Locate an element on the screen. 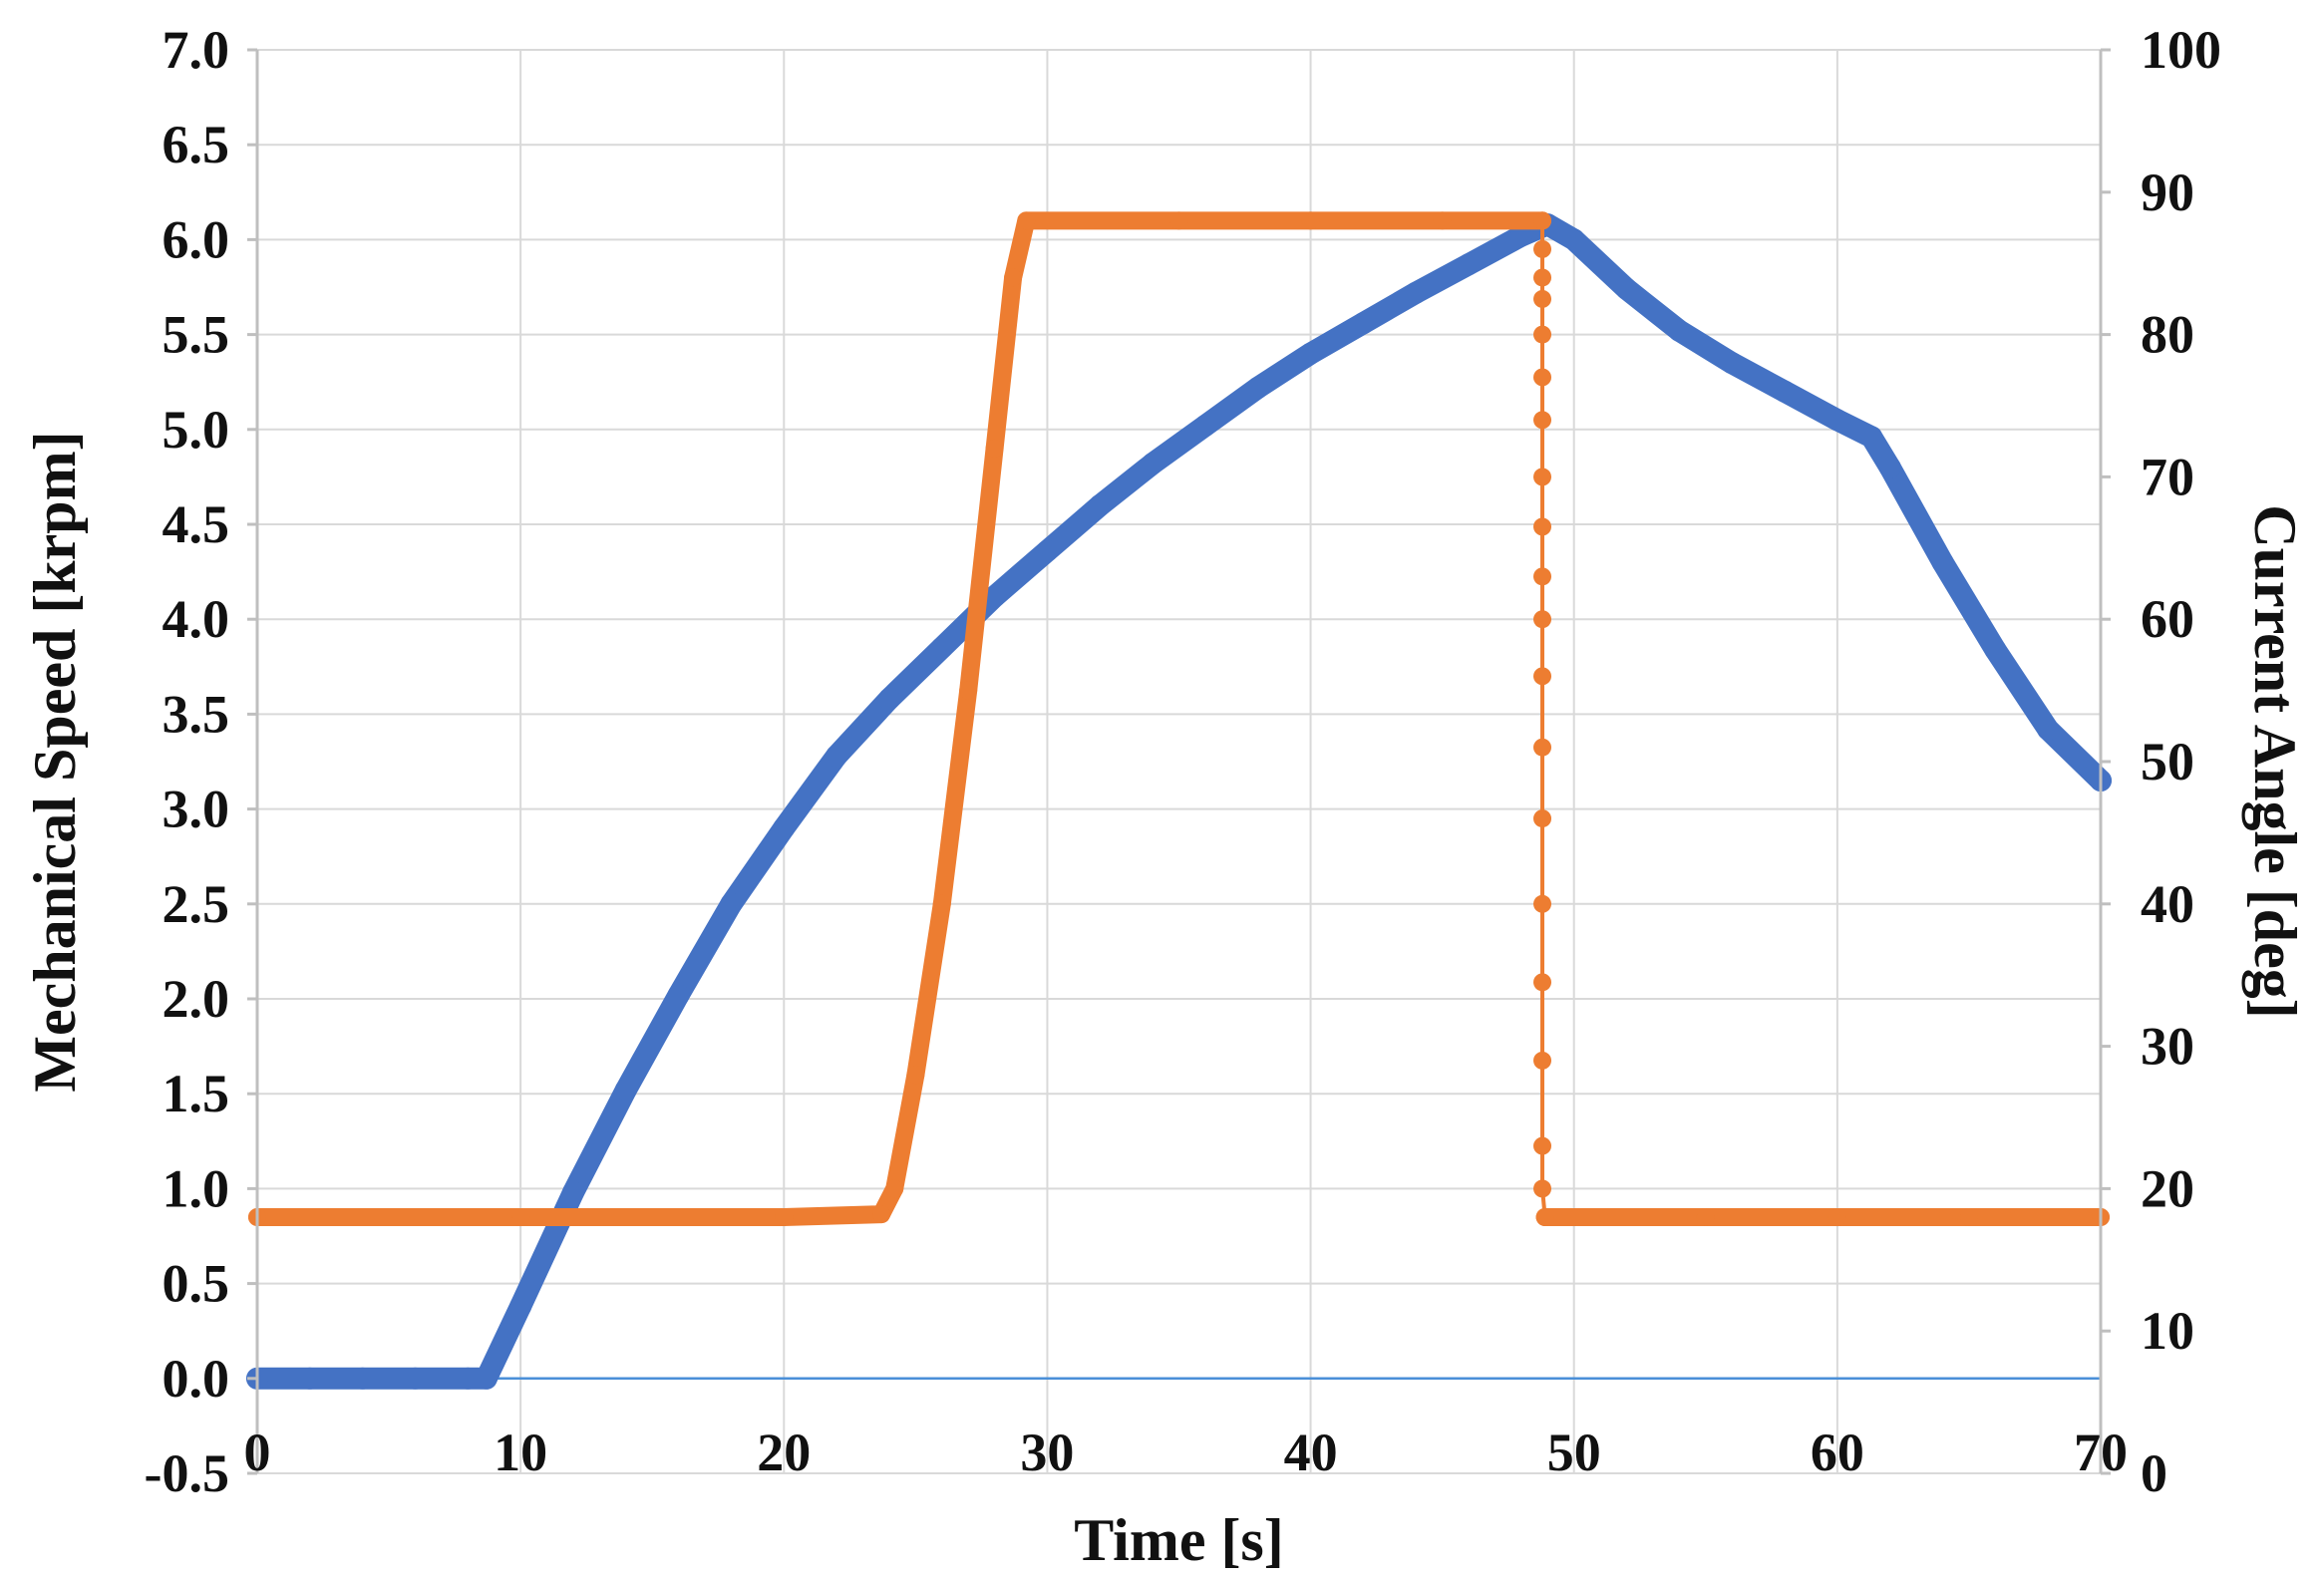 This screenshot has height=1581, width=2324. x-axis-title: Time [s] is located at coordinates (1179, 1540).